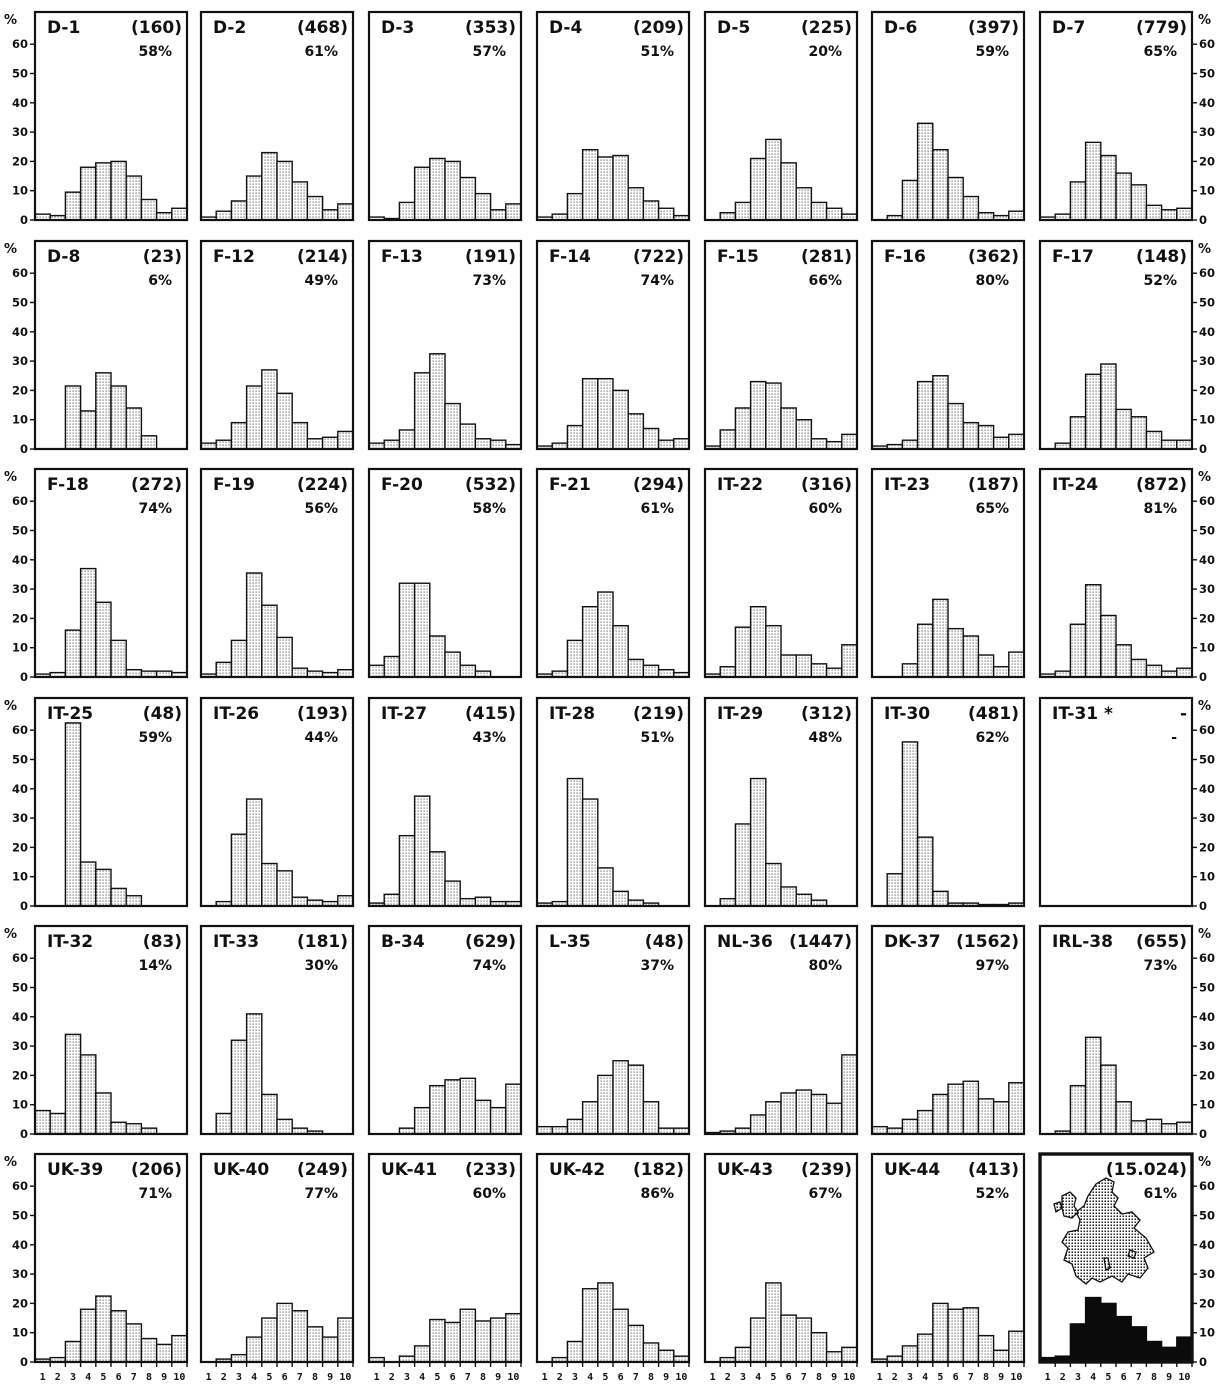  What do you see at coordinates (971, 1377) in the screenshot?
I see `x-tick-label: 7` at bounding box center [971, 1377].